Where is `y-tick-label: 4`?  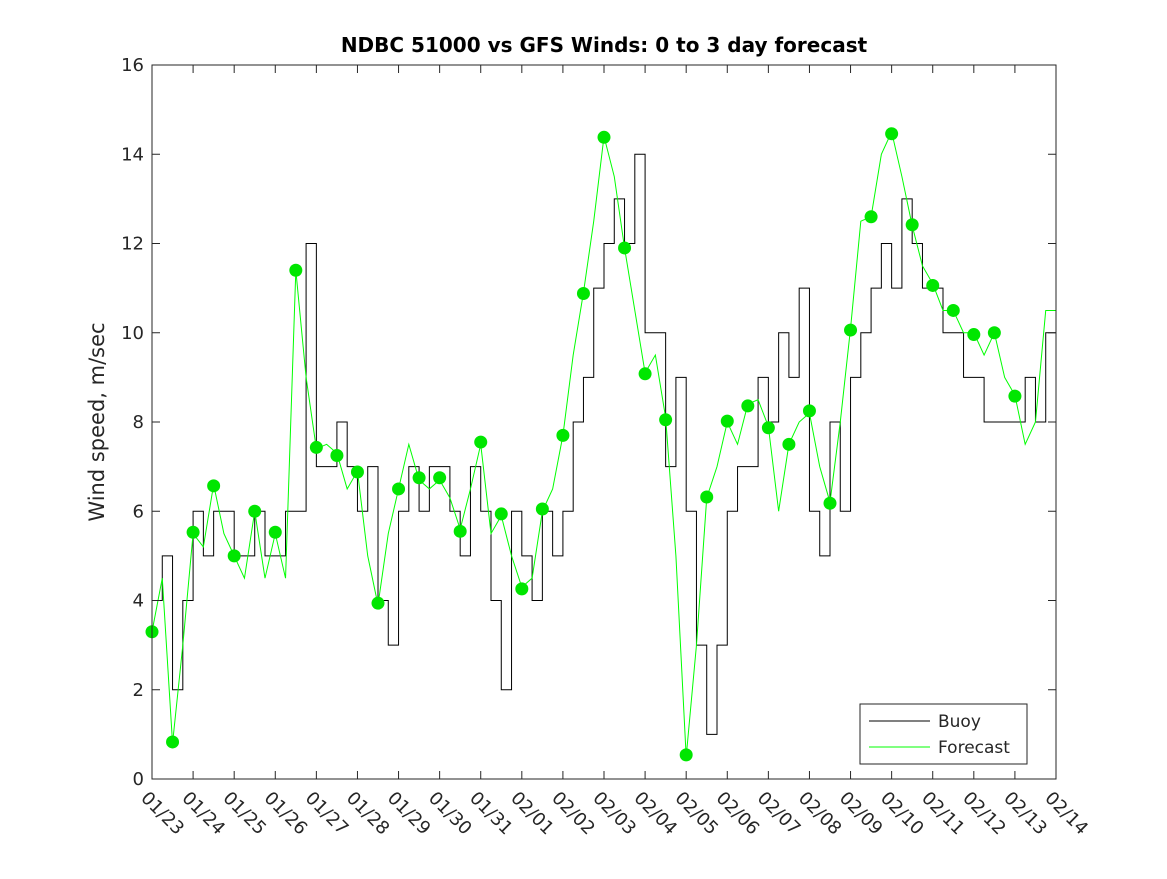
y-tick-label: 4 is located at coordinates (138, 601).